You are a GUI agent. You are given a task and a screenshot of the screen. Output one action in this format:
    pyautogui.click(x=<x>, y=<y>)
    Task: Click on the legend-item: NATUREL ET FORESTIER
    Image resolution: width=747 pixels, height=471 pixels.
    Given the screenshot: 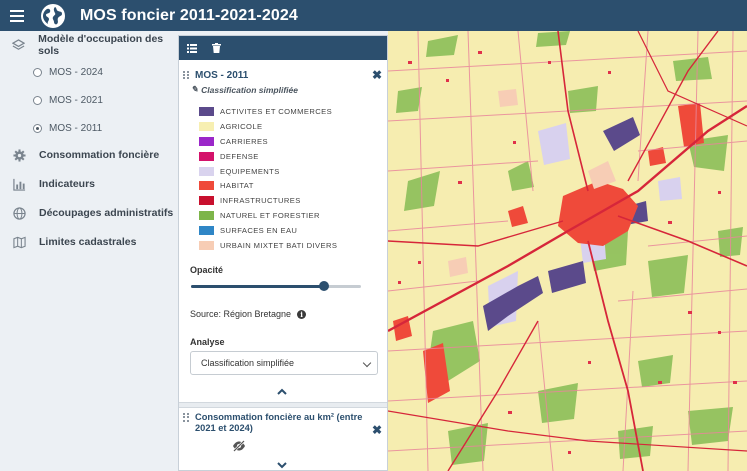 What is the action you would take?
    pyautogui.click(x=268, y=215)
    